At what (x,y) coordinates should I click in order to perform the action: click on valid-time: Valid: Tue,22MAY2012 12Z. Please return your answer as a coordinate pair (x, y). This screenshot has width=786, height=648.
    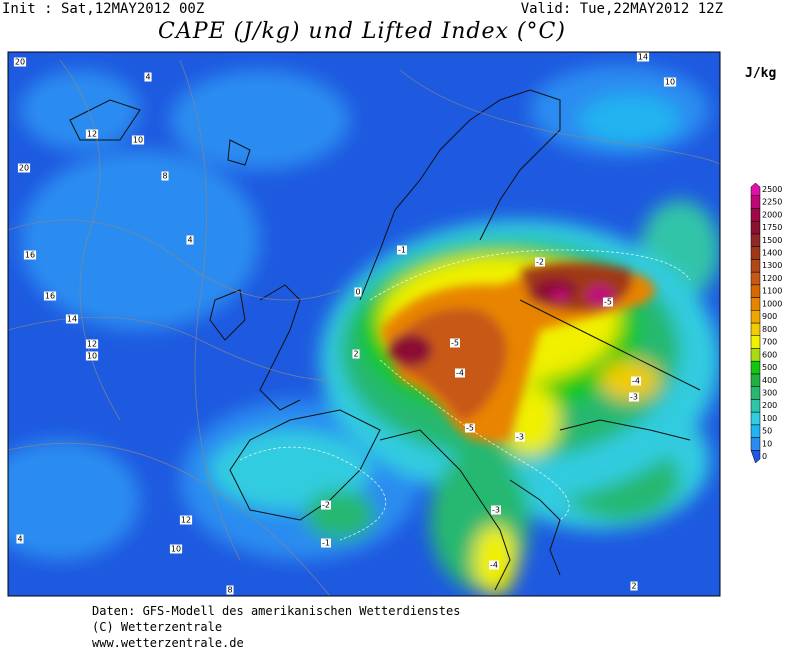
    Looking at the image, I should click on (622, 9).